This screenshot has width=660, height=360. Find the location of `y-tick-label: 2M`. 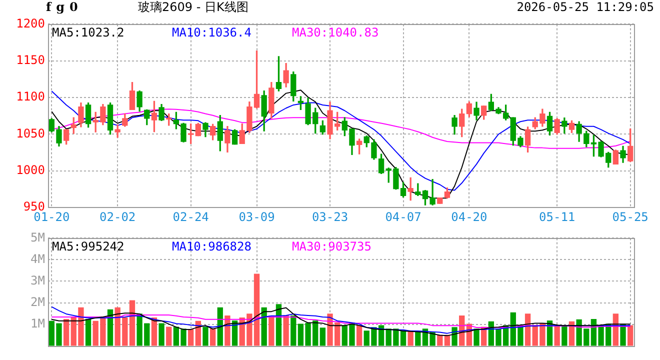

y-tick-label: 2M is located at coordinates (37, 301).